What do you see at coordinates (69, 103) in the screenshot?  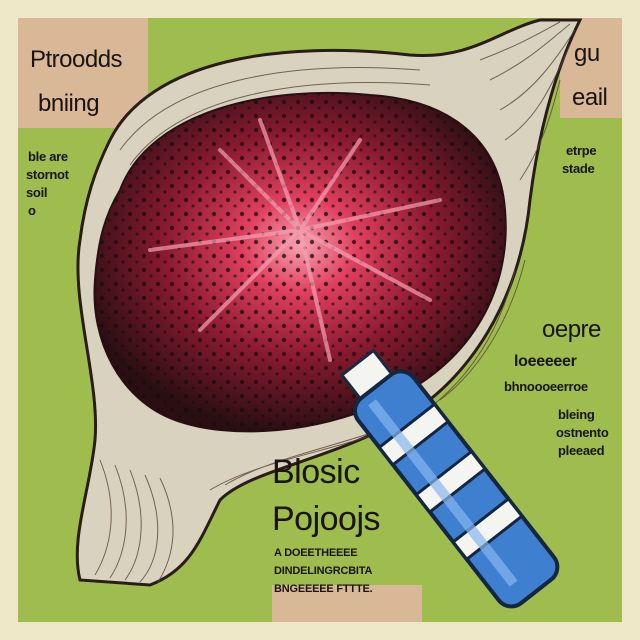 I see `top-left-subtitle: bniing` at bounding box center [69, 103].